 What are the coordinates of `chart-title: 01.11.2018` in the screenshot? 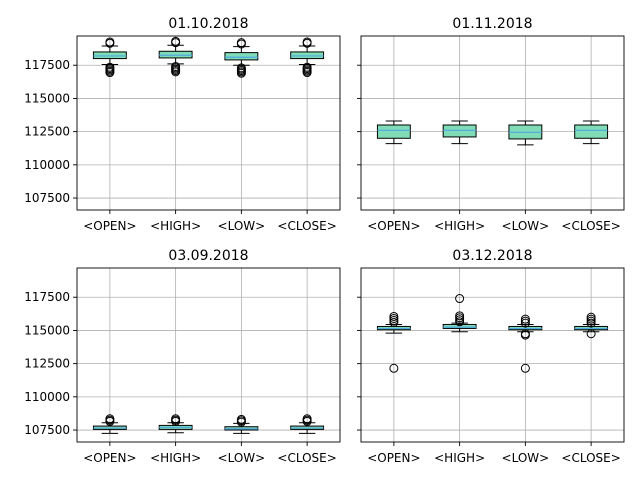 It's located at (492, 24).